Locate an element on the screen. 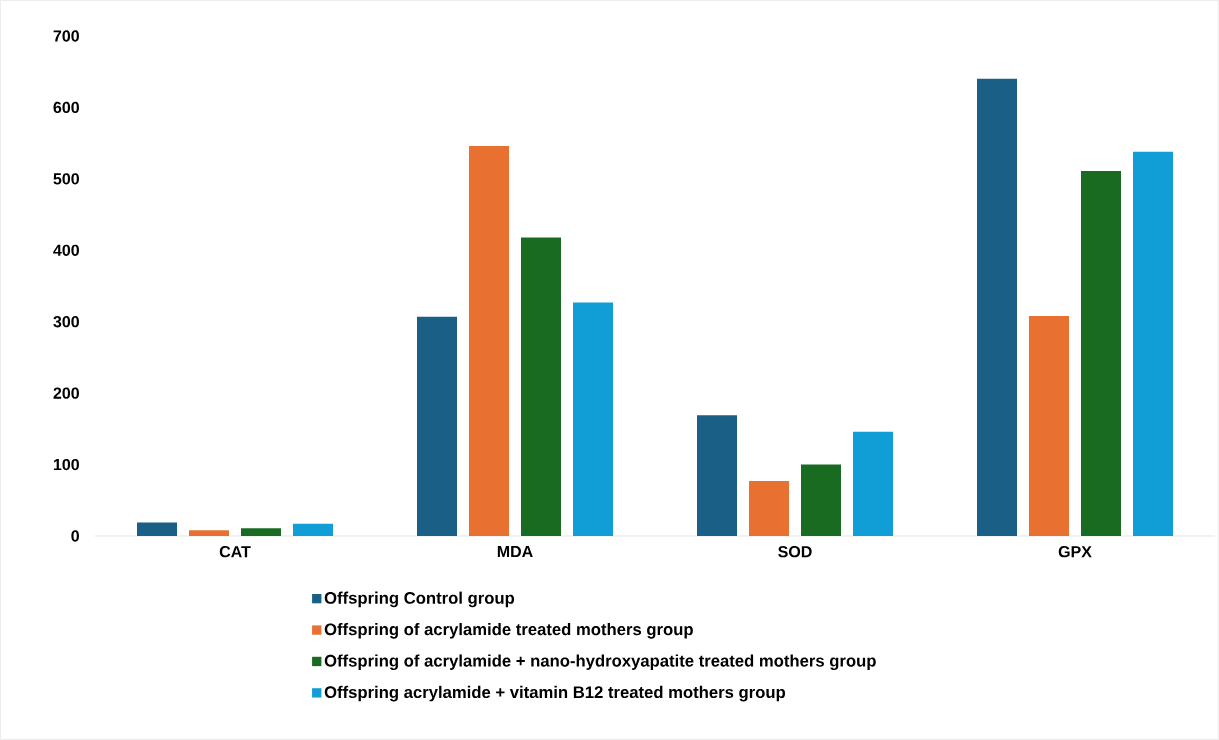 Image resolution: width=1219 pixels, height=740 pixels. y-tick-label: 0 is located at coordinates (75, 536).